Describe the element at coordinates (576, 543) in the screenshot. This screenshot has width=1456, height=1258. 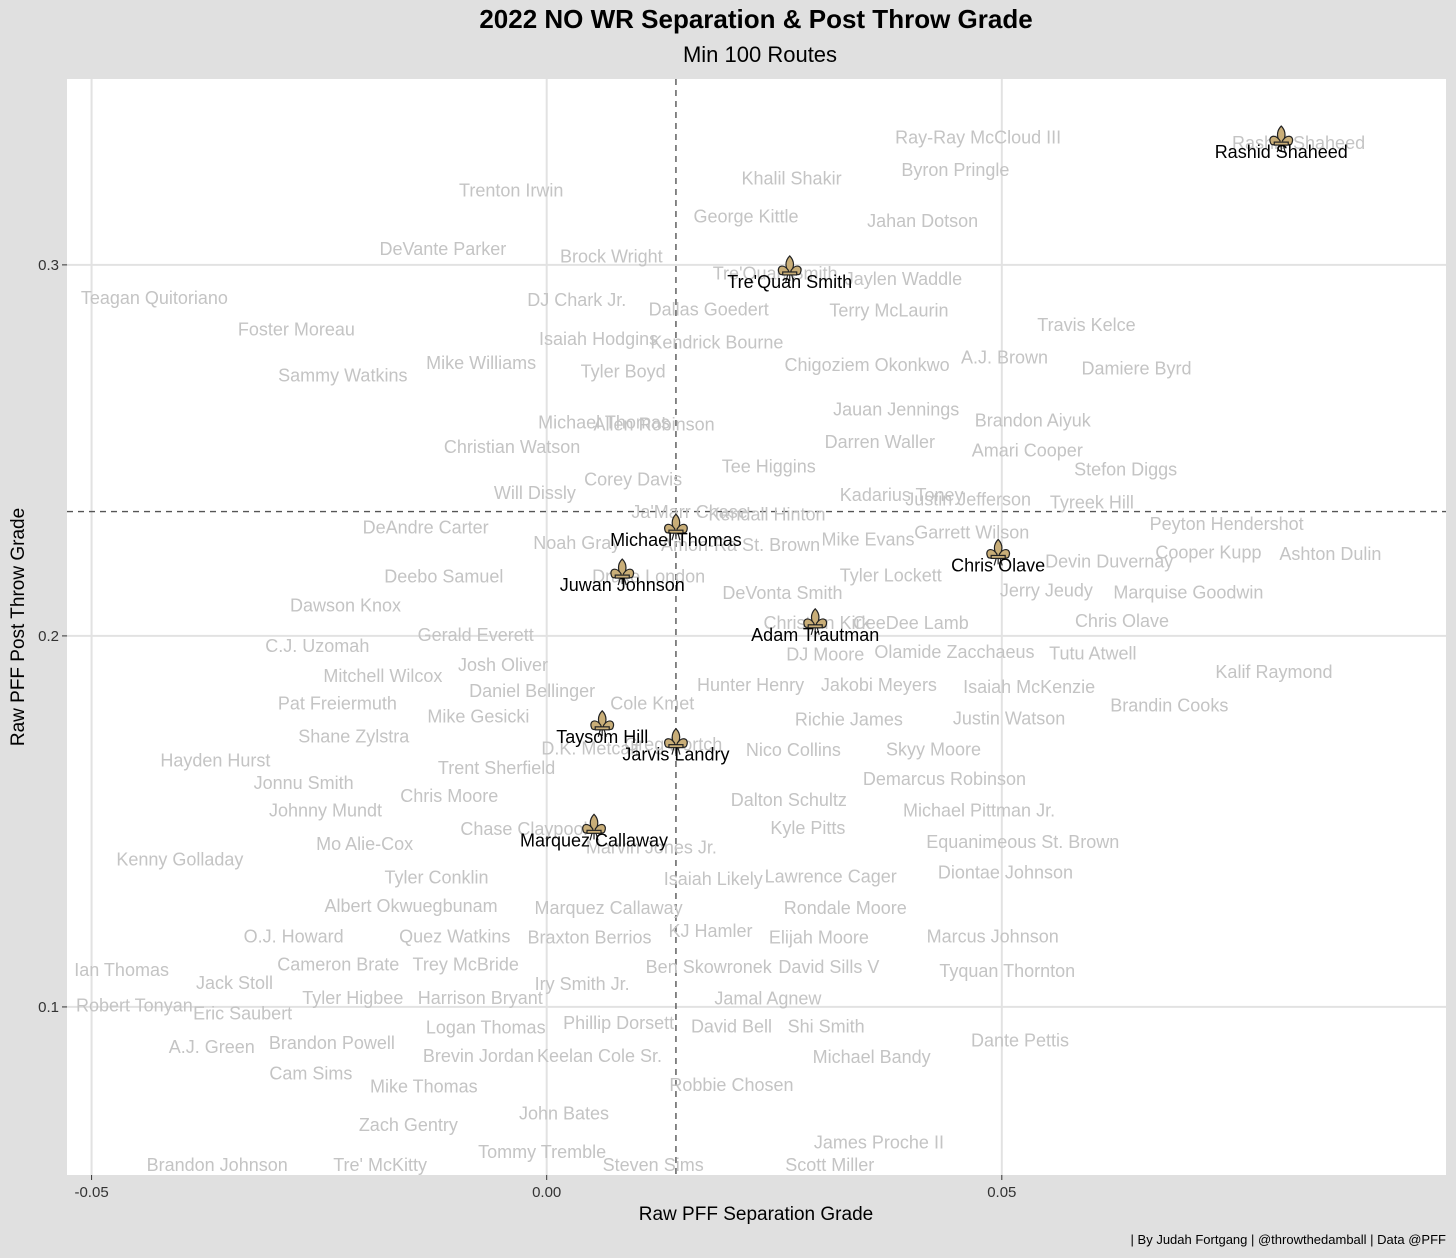
I see `other-label-noah-gray: Noah Gray` at that location.